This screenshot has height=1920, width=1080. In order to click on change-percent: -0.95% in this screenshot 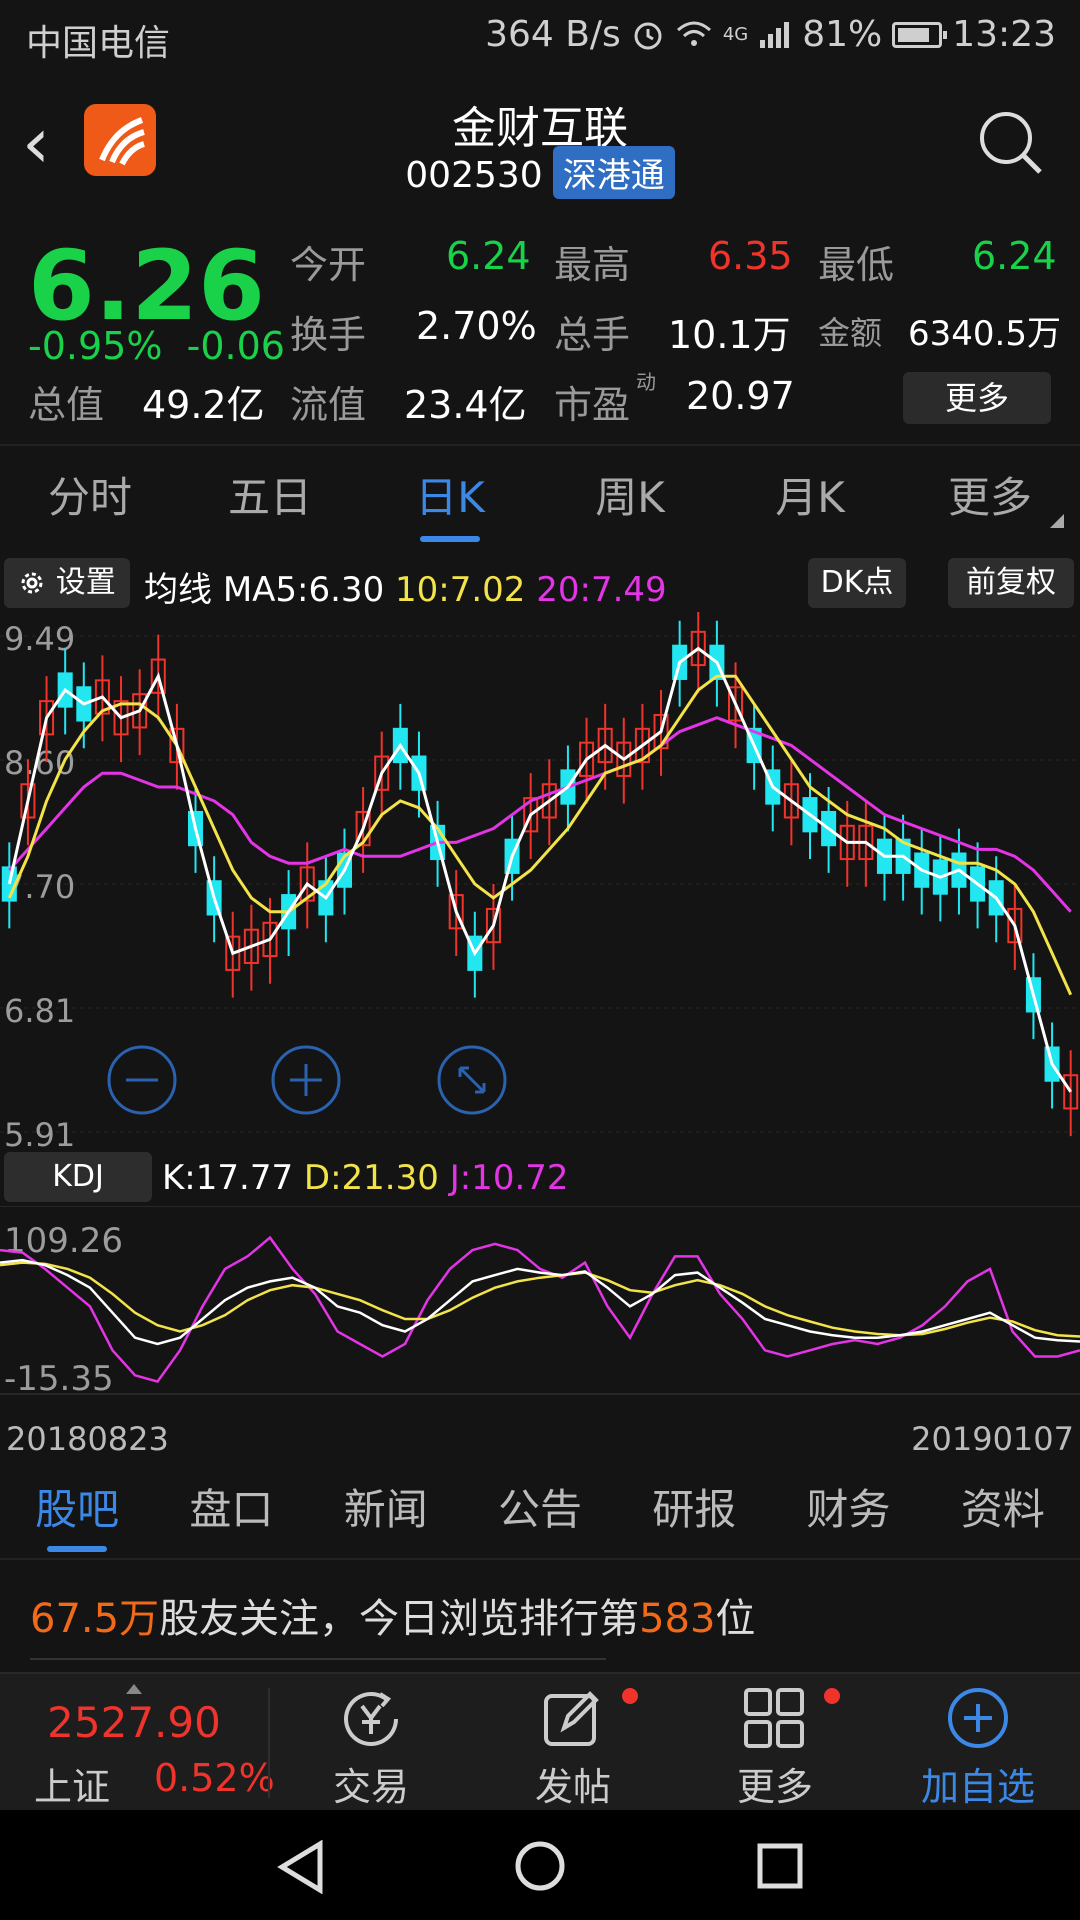, I will do `click(95, 346)`.